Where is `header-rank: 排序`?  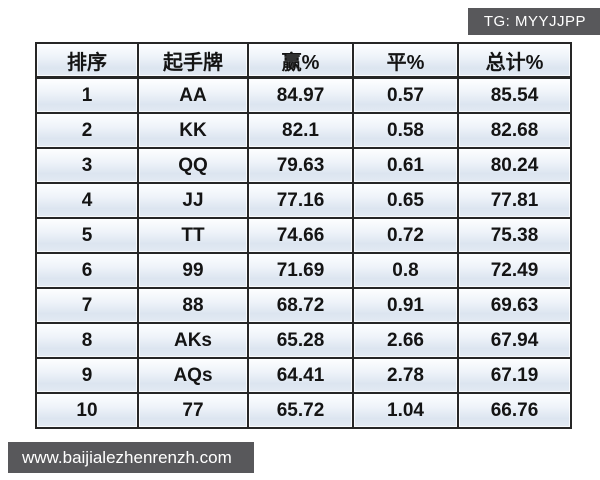 header-rank: 排序 is located at coordinates (87, 60).